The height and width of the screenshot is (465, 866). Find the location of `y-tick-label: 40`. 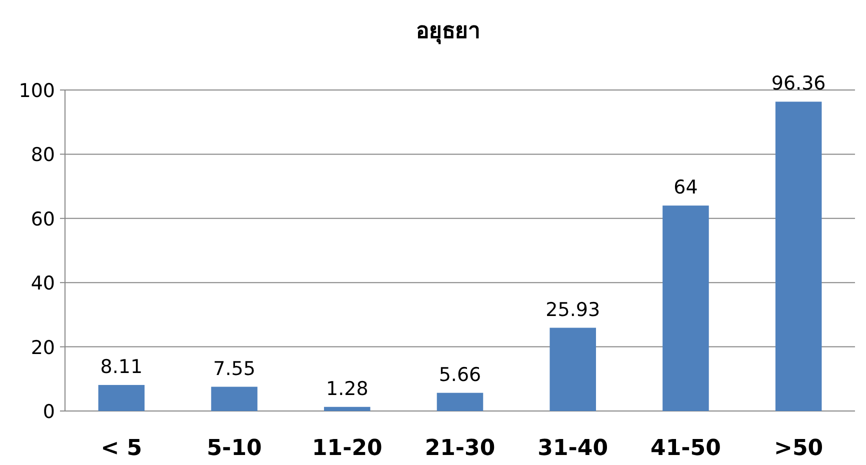

y-tick-label: 40 is located at coordinates (42, 283).